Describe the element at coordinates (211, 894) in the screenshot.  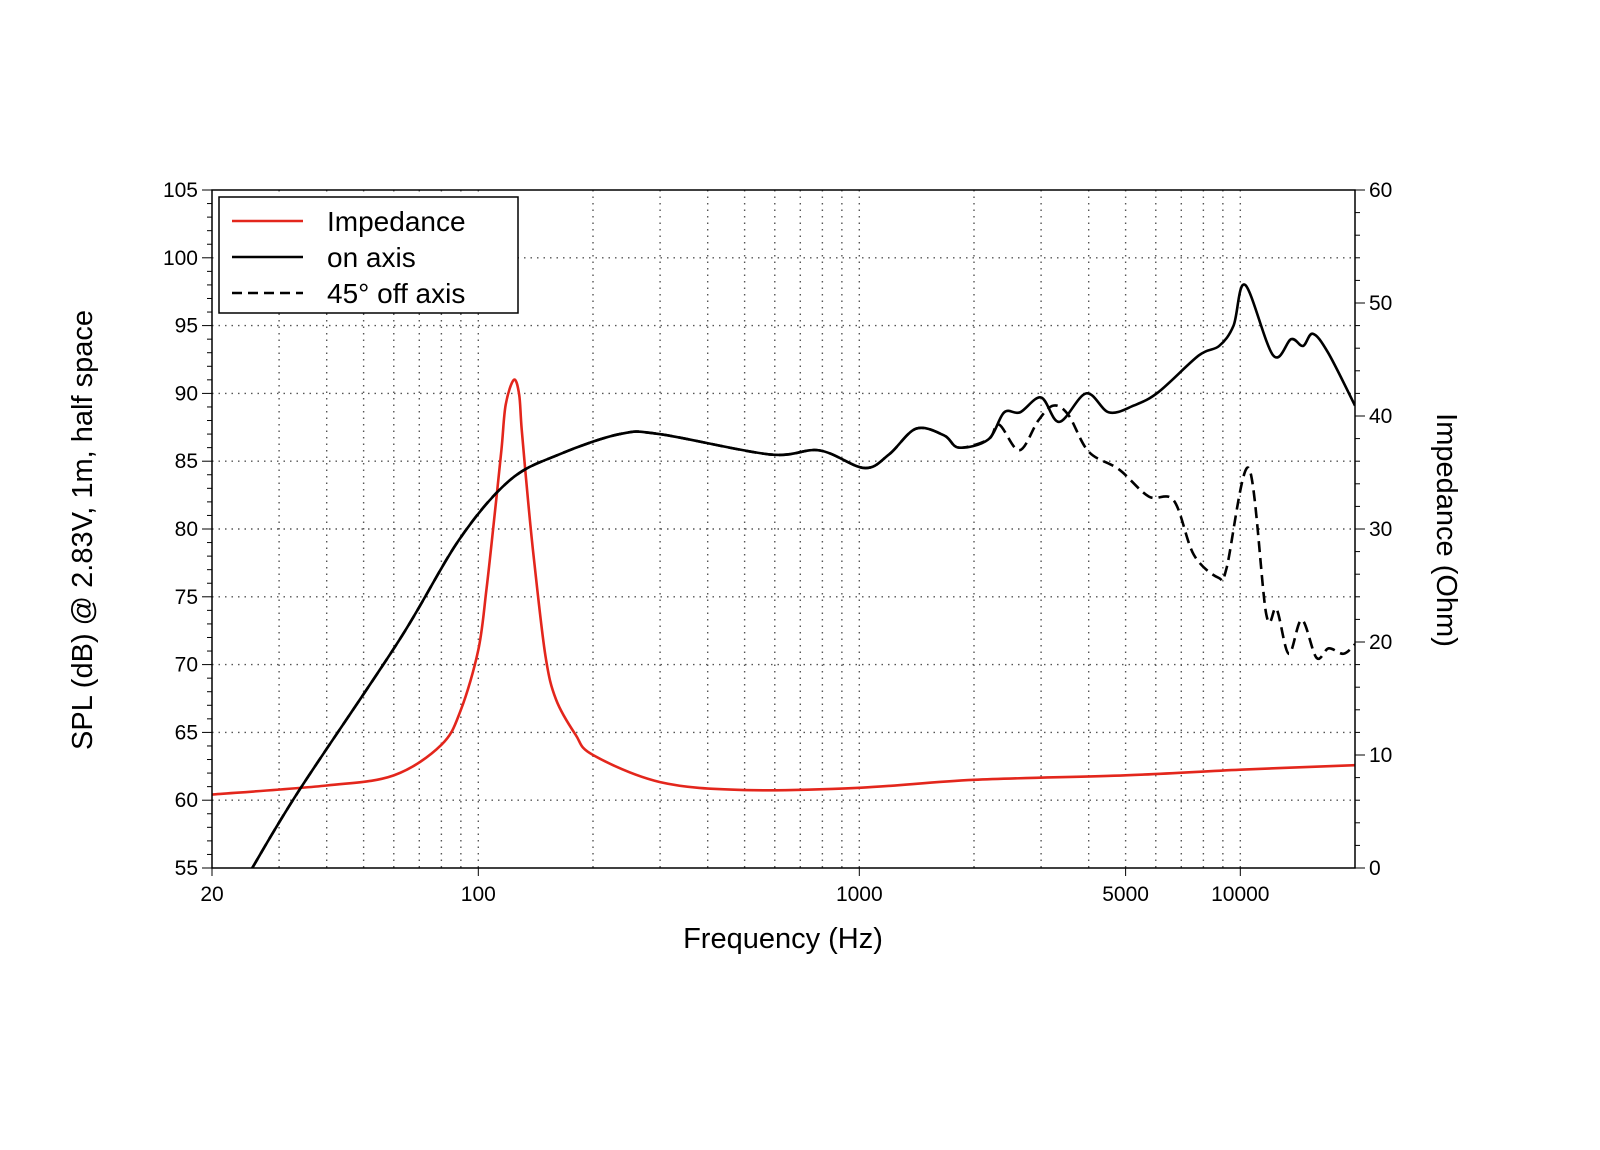
I see `x-tick-label: 20` at that location.